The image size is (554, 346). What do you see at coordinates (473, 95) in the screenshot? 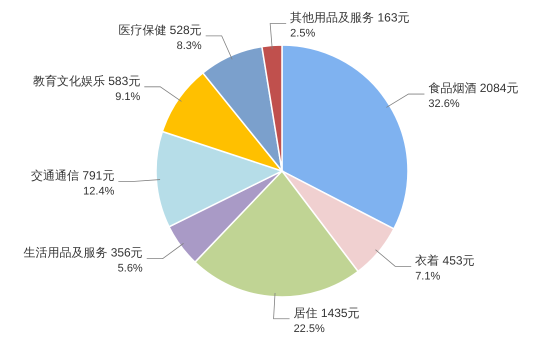
I see `slice-label: 食品烟酒 2084元 32.6%` at bounding box center [473, 95].